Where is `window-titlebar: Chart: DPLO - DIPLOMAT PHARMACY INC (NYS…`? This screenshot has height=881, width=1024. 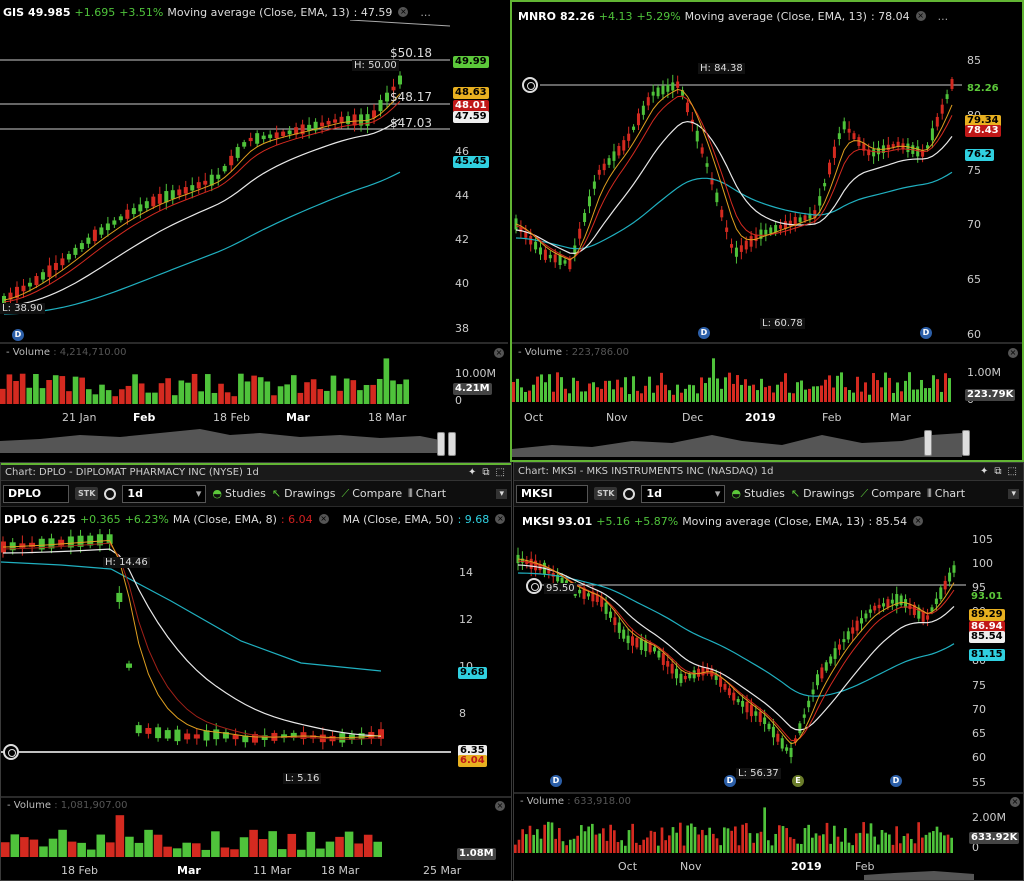
window-titlebar: Chart: DPLO - DIPLOMAT PHARMACY INC (NYS… is located at coordinates (256, 472).